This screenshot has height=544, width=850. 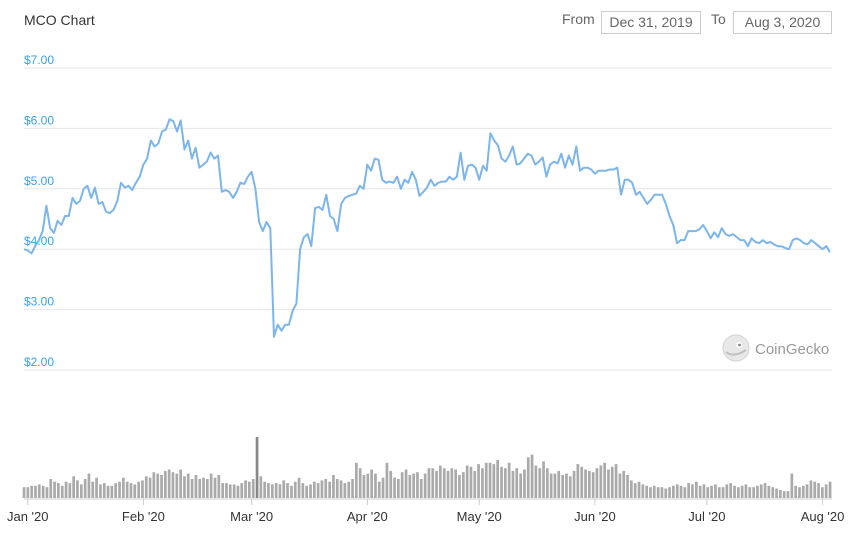 What do you see at coordinates (39, 60) in the screenshot?
I see `y-tick-label: $7.00` at bounding box center [39, 60].